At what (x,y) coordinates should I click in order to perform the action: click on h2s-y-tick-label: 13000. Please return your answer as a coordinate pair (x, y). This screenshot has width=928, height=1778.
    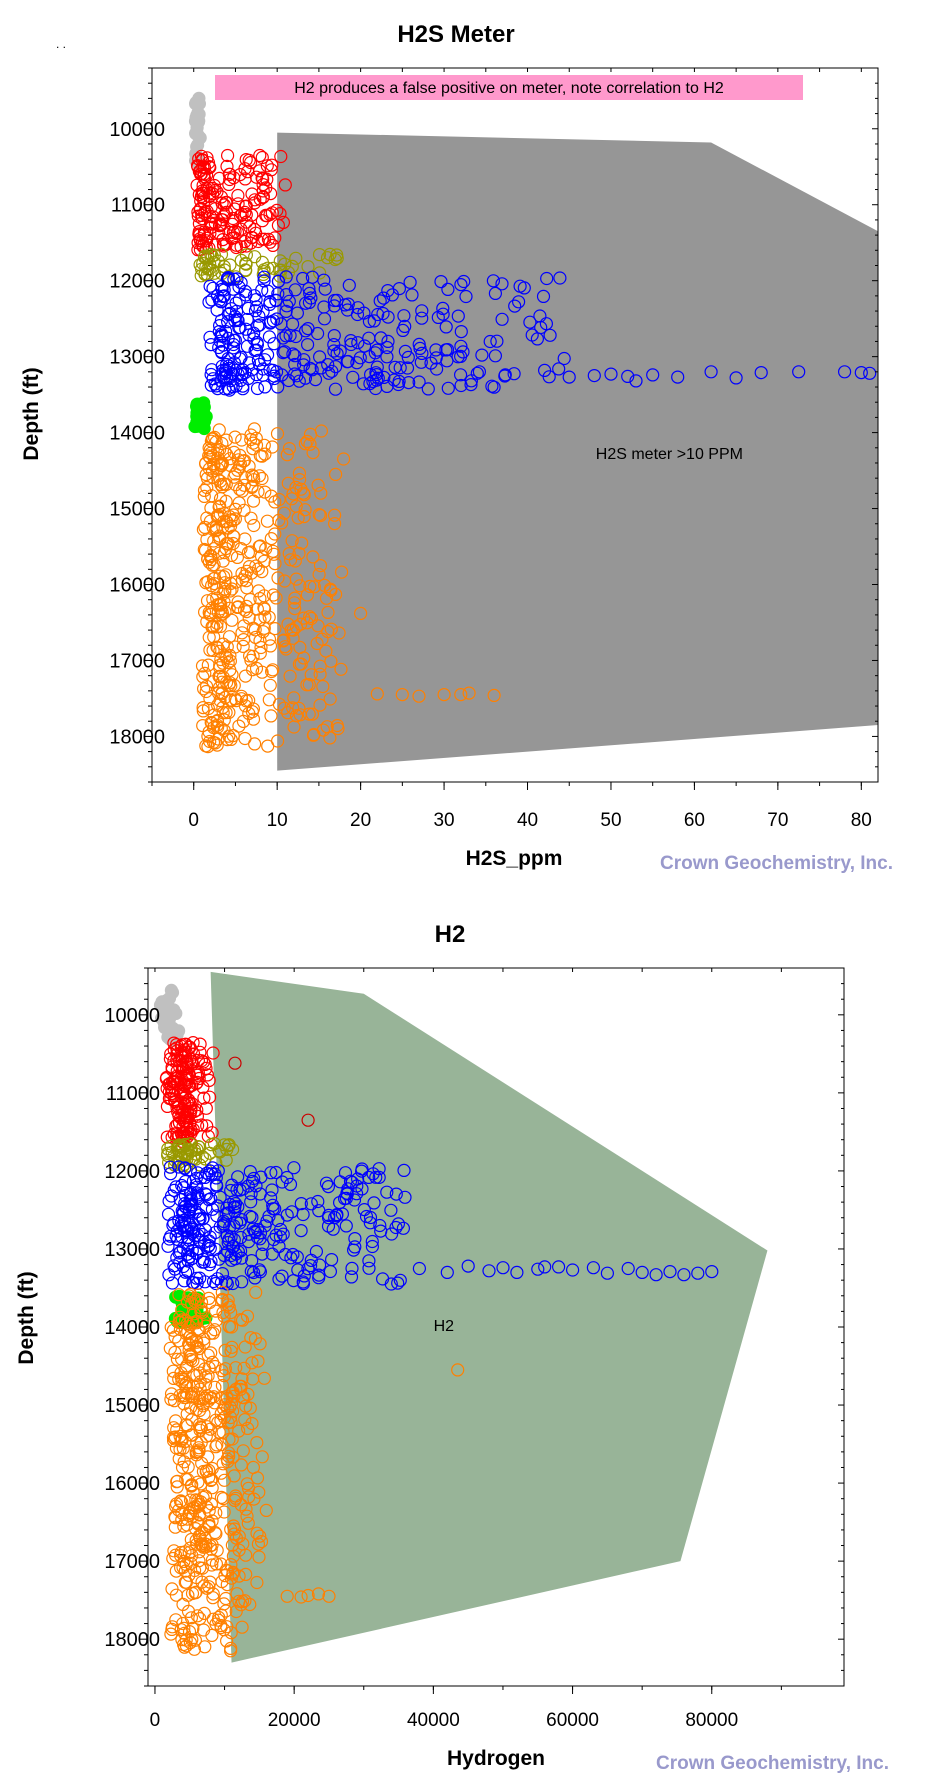
    Looking at the image, I should click on (137, 358).